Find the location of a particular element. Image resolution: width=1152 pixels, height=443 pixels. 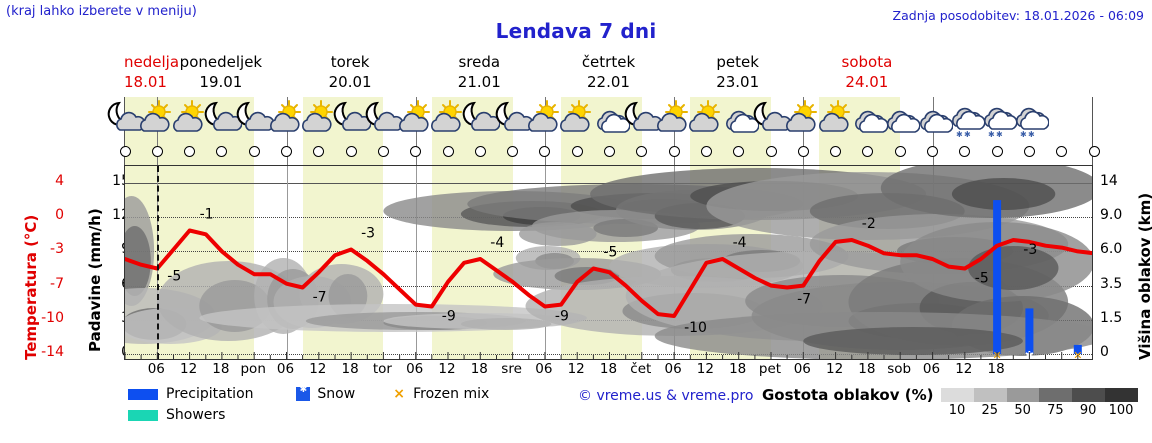

legend-precipitation: Precipitation is located at coordinates (193, 394).